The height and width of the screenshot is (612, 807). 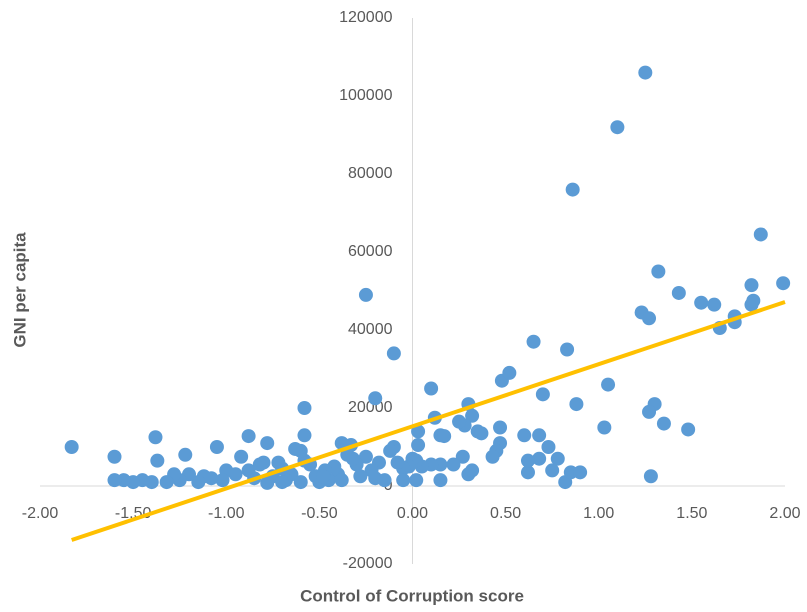 What do you see at coordinates (370, 173) in the screenshot?
I see `y-tick-label: 80000` at bounding box center [370, 173].